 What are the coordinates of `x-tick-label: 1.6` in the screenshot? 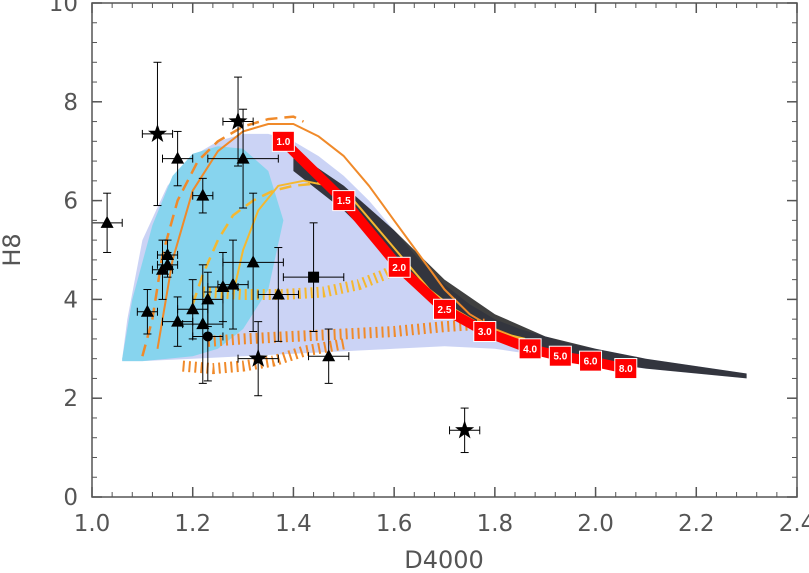 It's located at (394, 524).